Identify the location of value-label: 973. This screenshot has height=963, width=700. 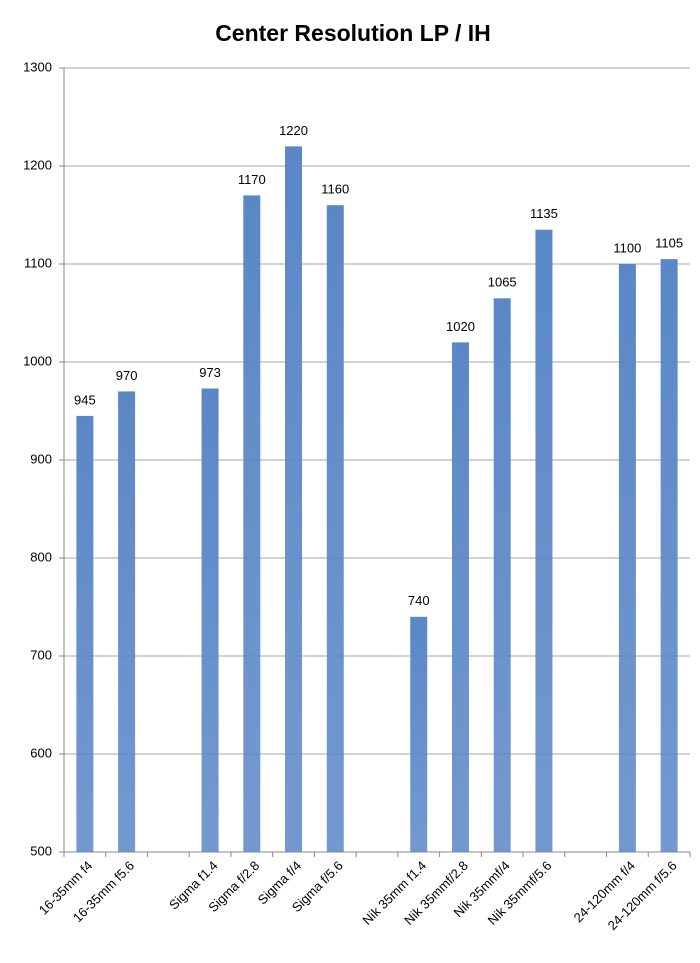
(210, 372).